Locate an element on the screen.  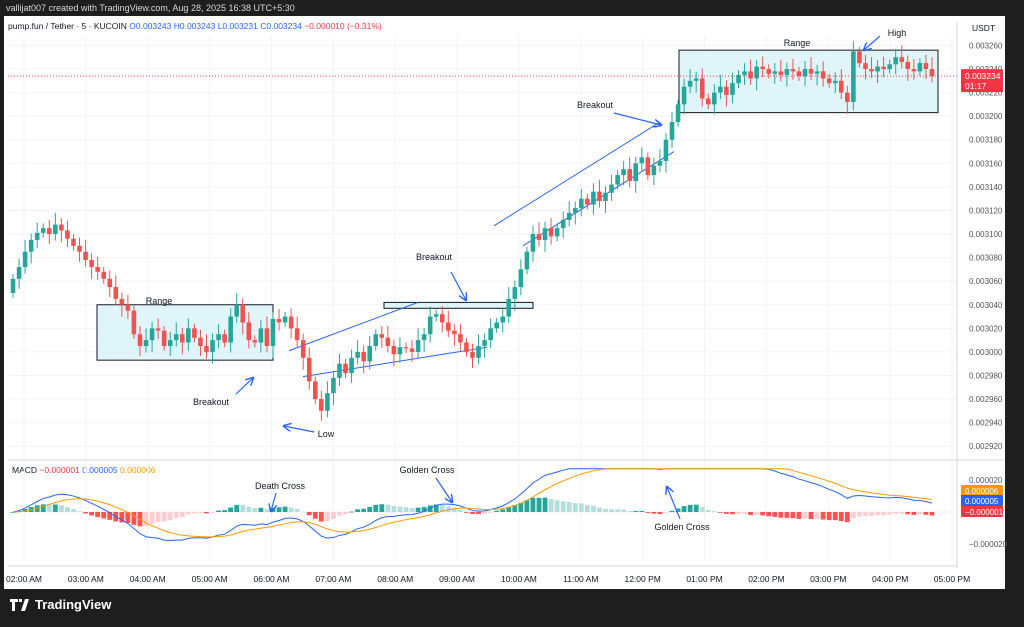
macd-line is located at coordinates (472, 505).